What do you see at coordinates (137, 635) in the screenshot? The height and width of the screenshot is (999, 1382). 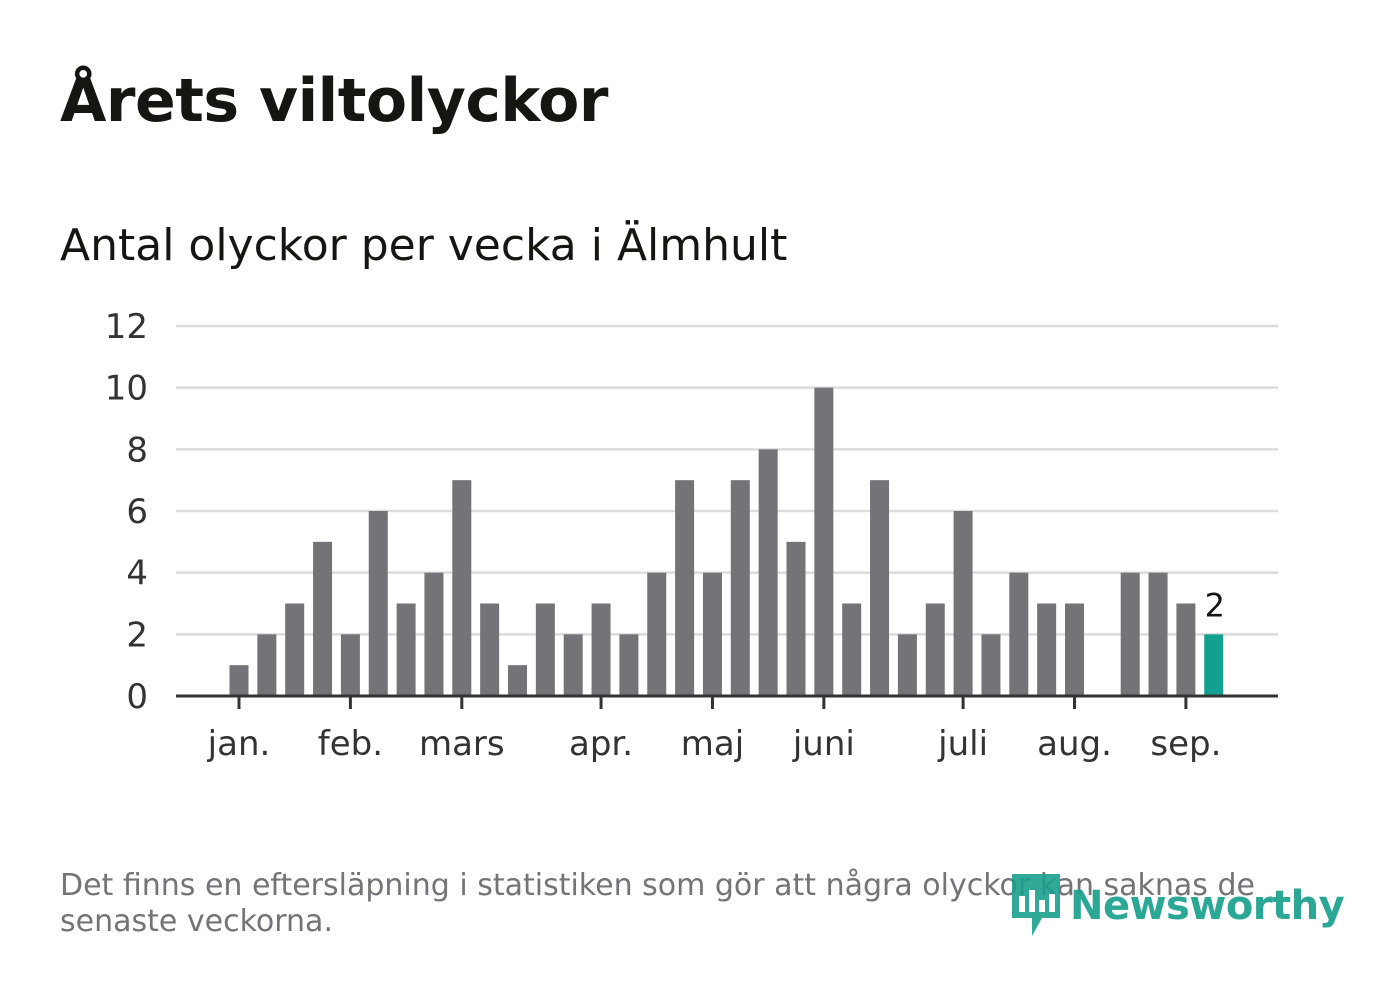 I see `y-tick-label: 2` at bounding box center [137, 635].